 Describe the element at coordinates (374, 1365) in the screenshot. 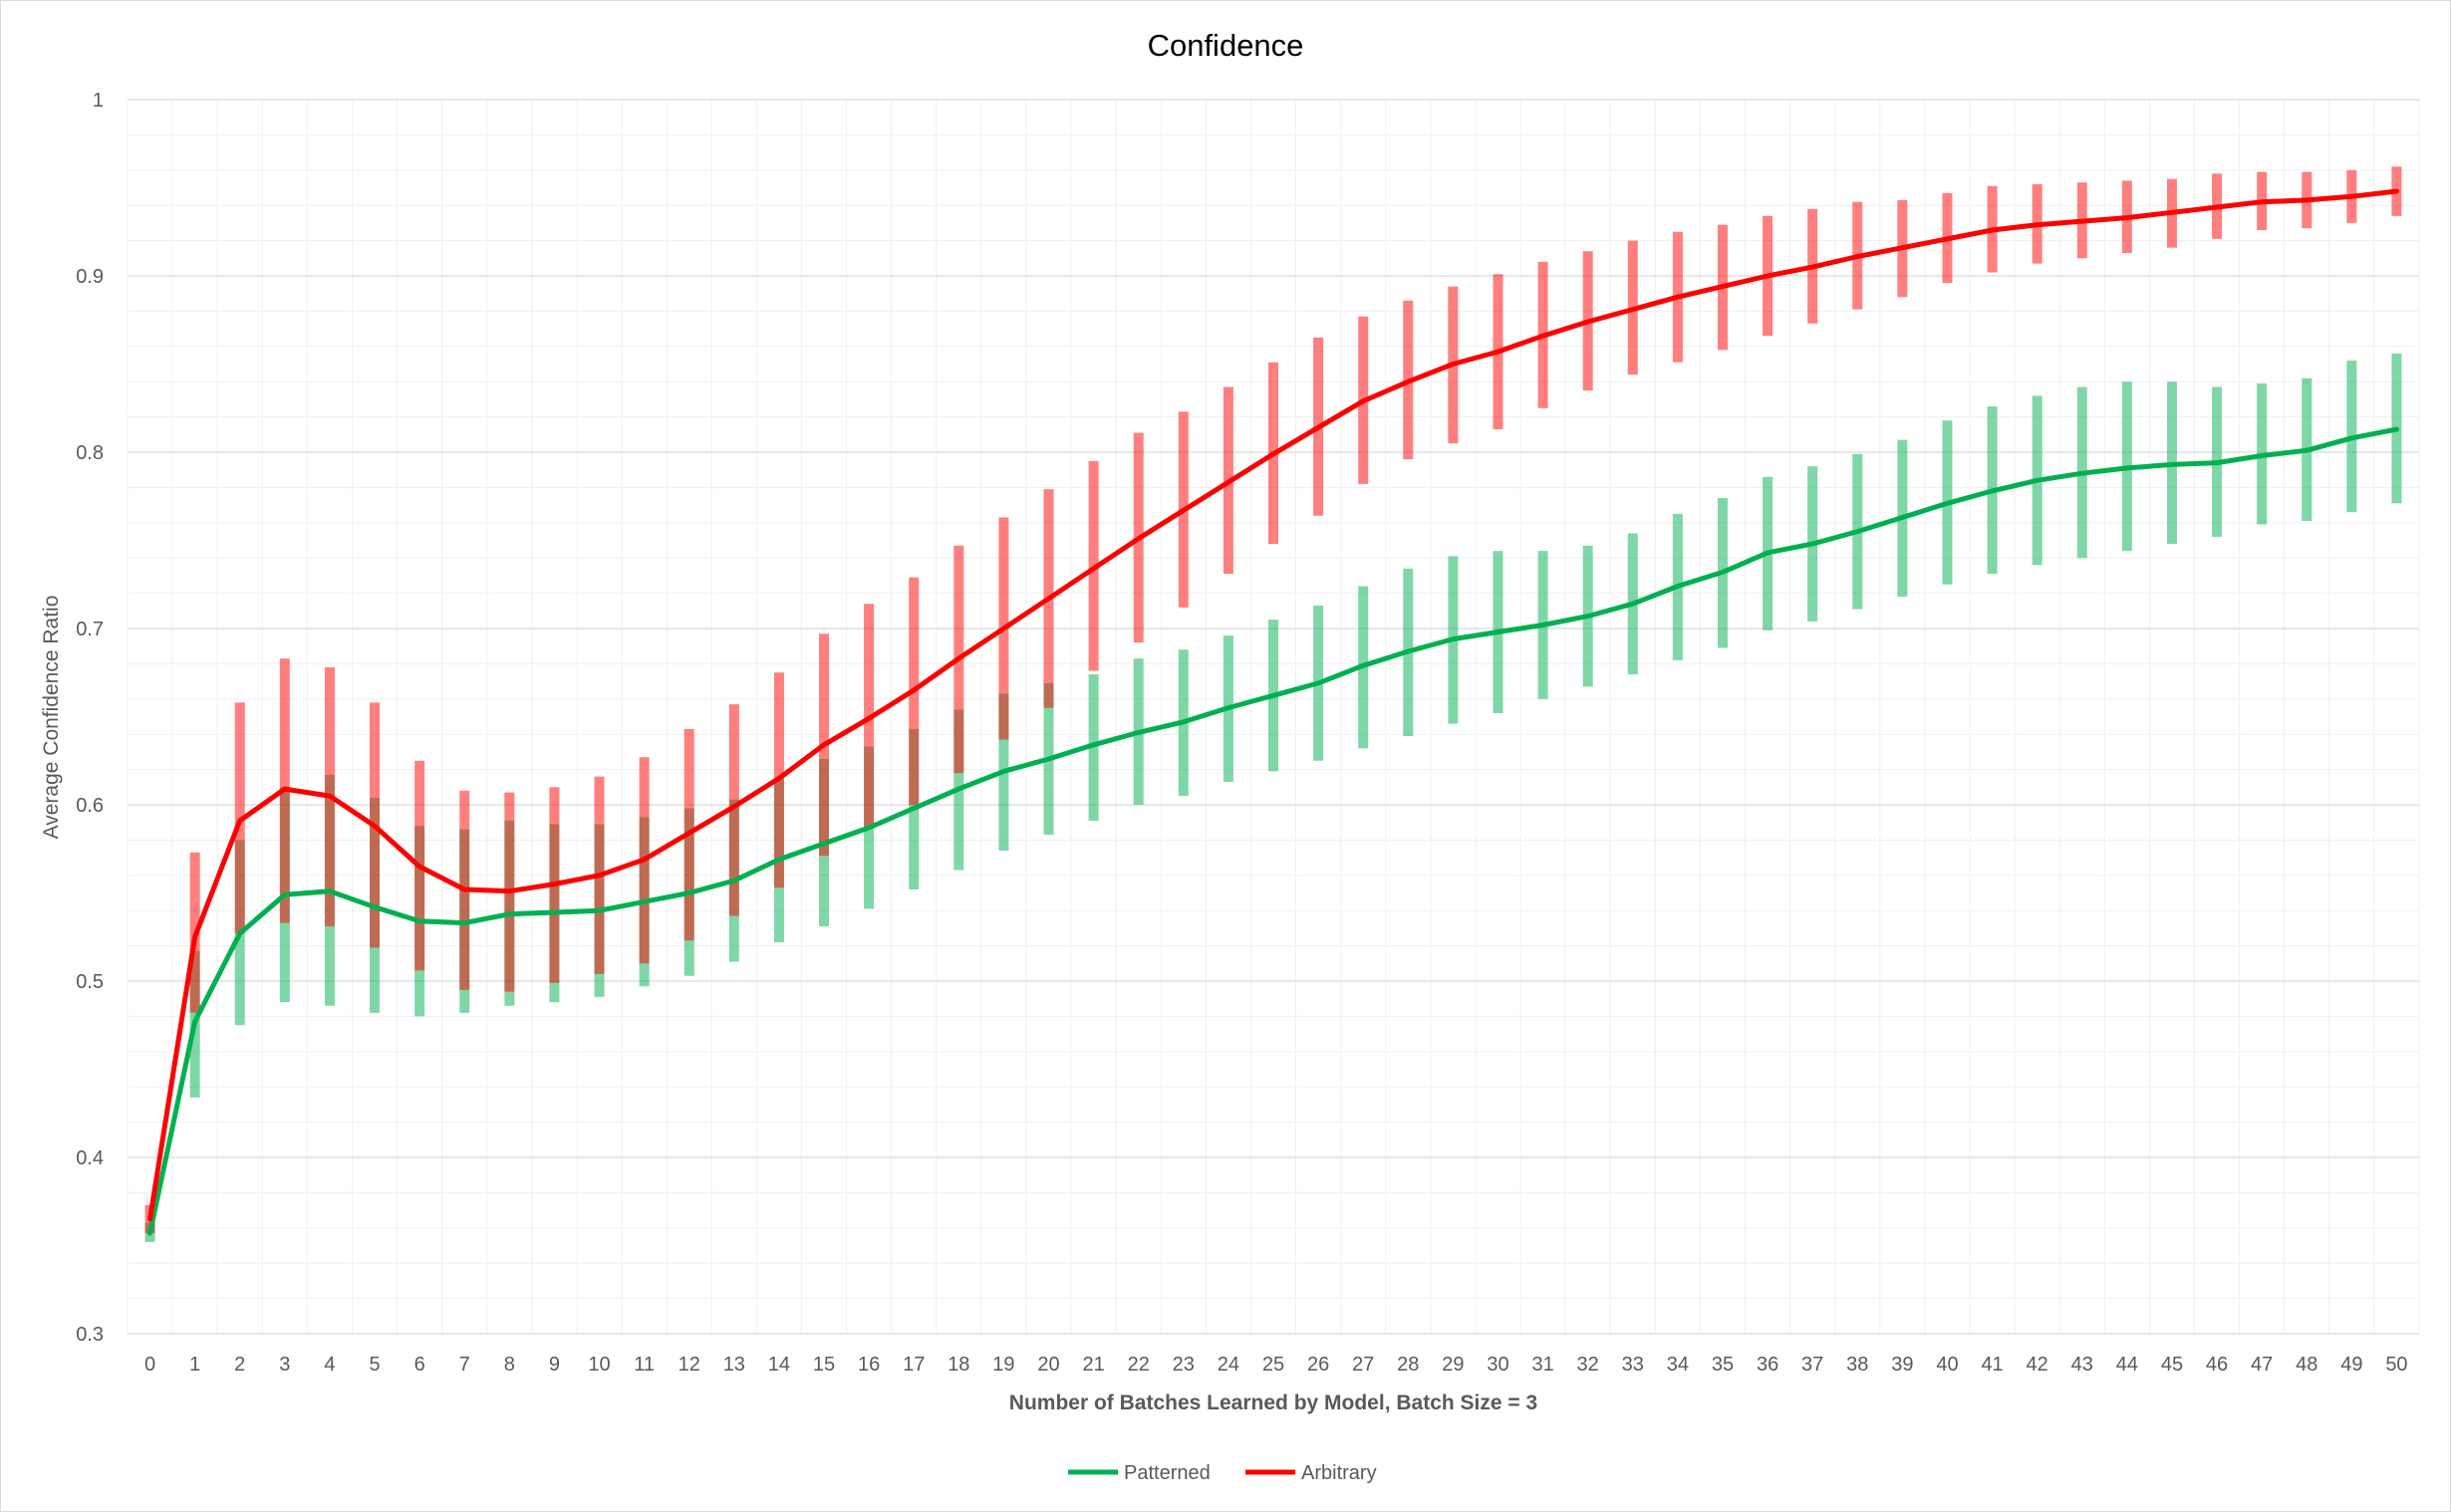

I see `x-tick-label: 5` at that location.